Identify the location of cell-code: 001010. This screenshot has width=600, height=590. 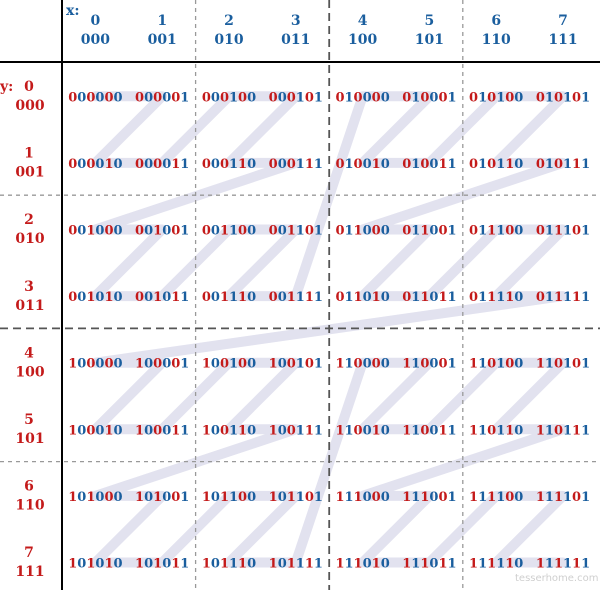
(95, 297).